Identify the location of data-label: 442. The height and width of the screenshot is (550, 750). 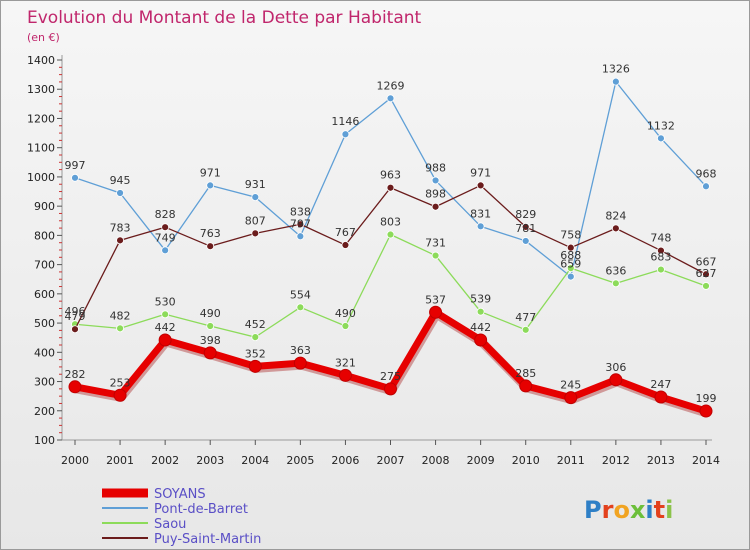
(480, 327).